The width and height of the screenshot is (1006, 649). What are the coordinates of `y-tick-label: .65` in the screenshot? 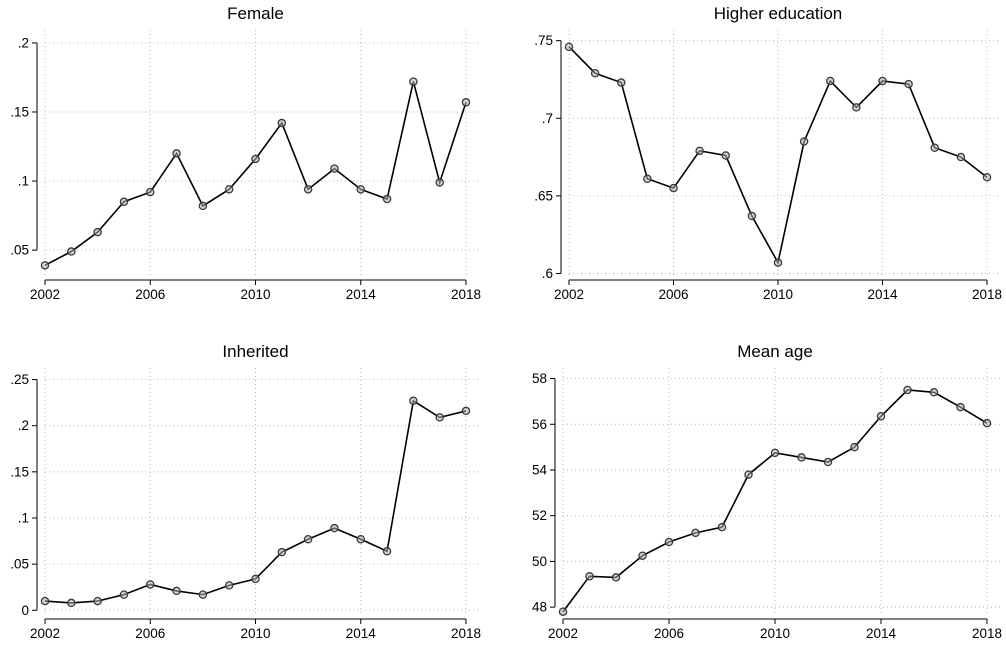 It's located at (543, 195).